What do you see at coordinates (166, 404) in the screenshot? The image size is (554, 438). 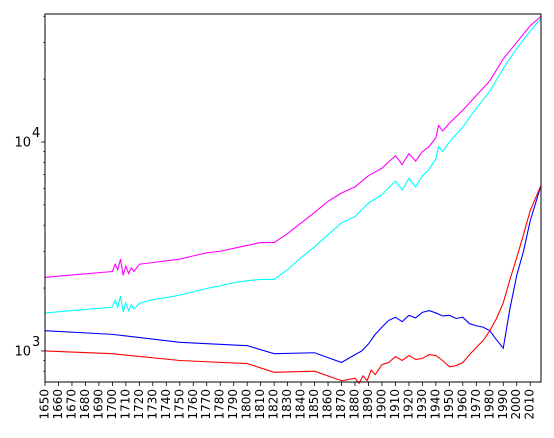 I see `x-tick-label: 1740` at bounding box center [166, 404].